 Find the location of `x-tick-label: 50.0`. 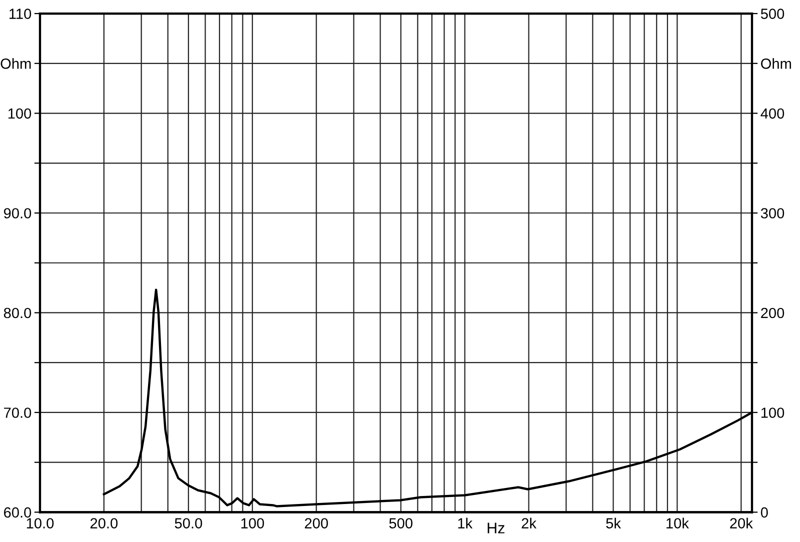

x-tick-label: 50.0 is located at coordinates (188, 523).